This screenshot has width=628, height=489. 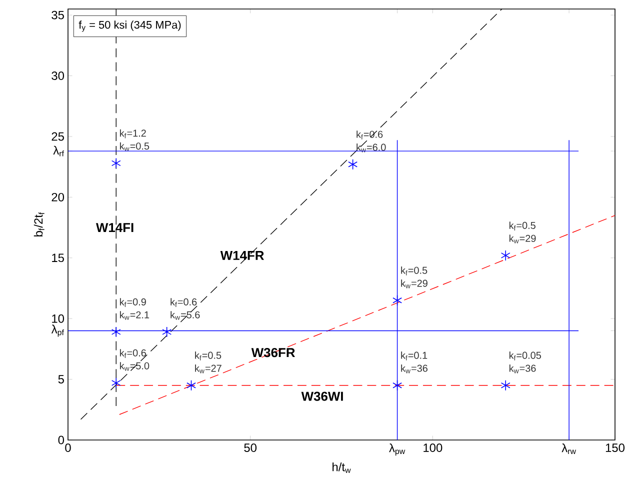 I want to click on data-label: k$_{f}$=0.6 k$_{w}$=5.6, so click(x=185, y=309).